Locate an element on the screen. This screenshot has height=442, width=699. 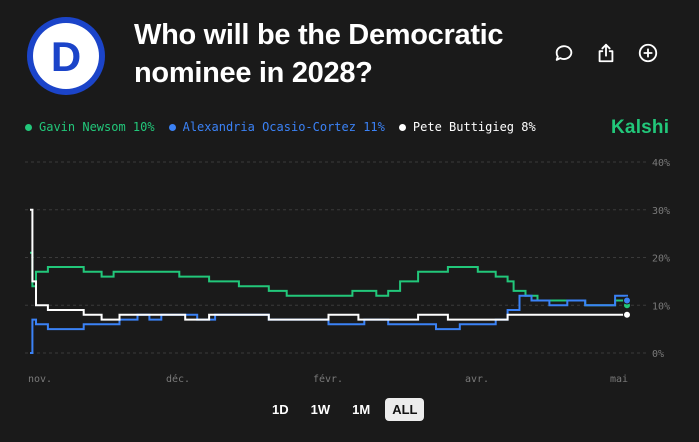
range-1m-button: 1M is located at coordinates (361, 409).